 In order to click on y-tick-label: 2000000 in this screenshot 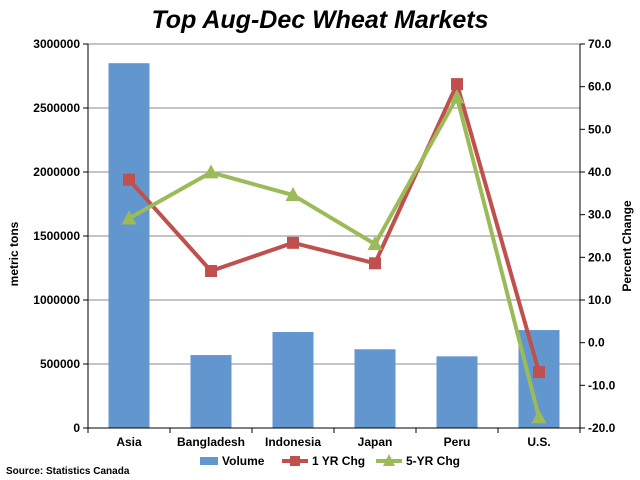, I will do `click(56, 172)`.